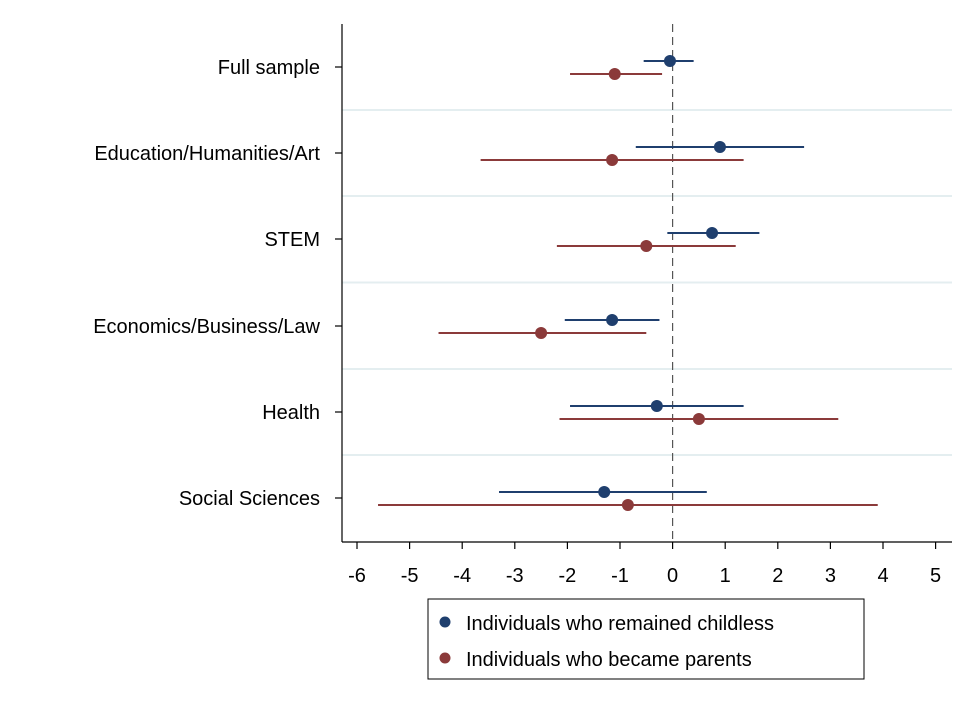  Describe the element at coordinates (644, 564) in the screenshot. I see `x-axis: -6 -5 -4 -3 -2 -1 0 1 2 3 4 5` at that location.